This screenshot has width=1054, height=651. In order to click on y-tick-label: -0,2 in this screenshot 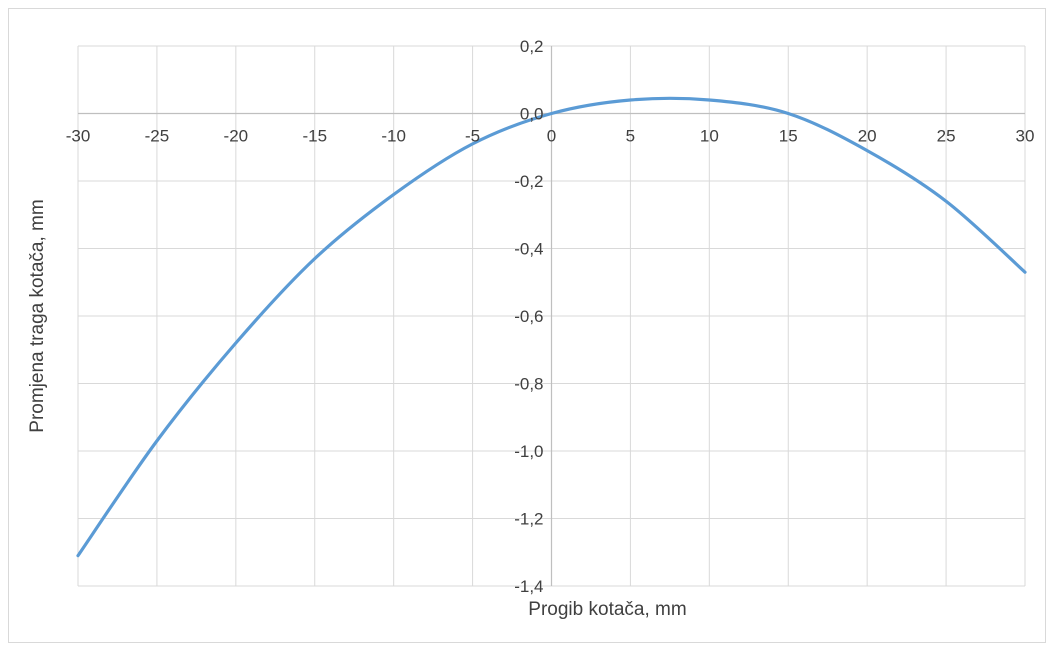, I will do `click(528, 181)`.